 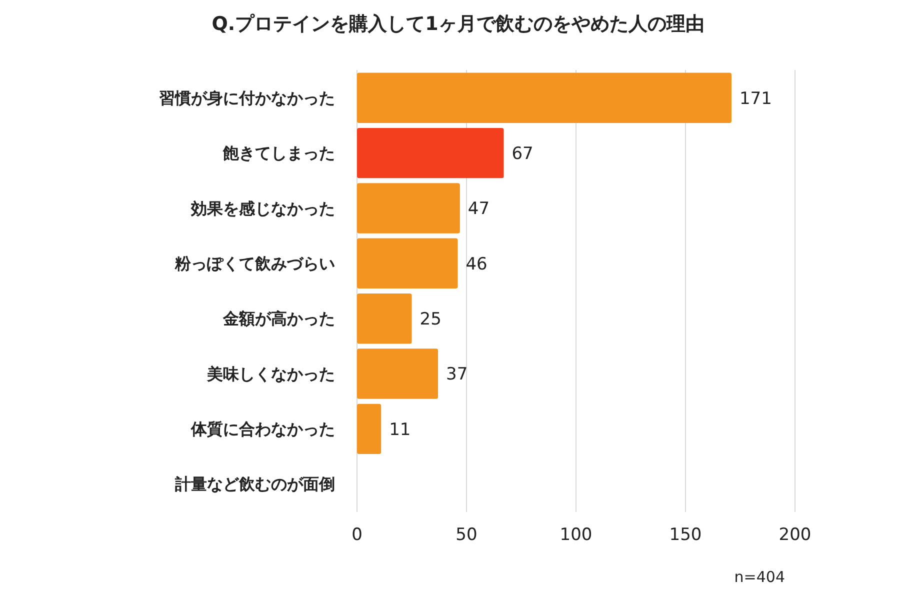 I want to click on data-label: 47, so click(x=479, y=209).